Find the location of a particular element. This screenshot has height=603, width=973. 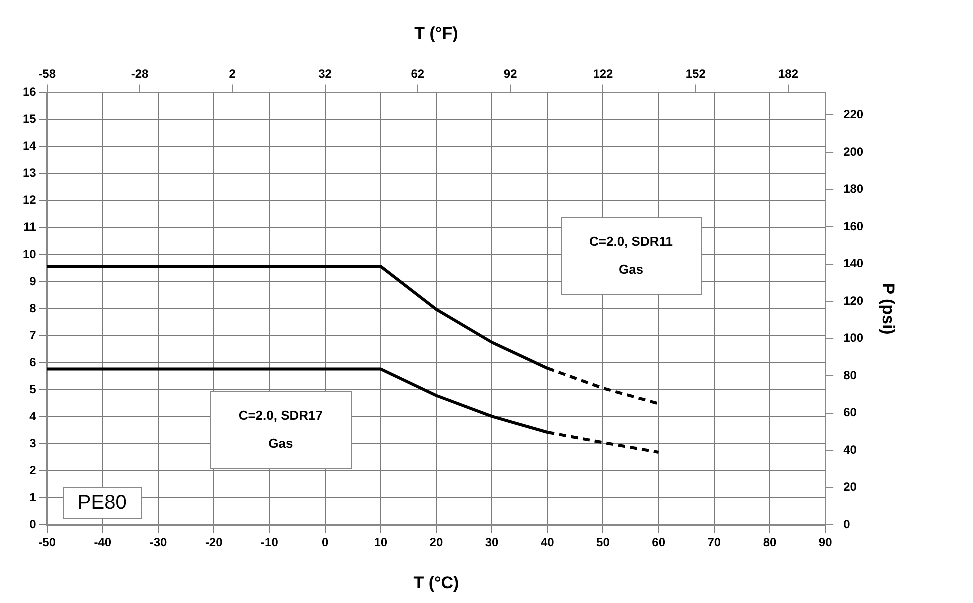

y2-tick-label: 140 is located at coordinates (854, 263).